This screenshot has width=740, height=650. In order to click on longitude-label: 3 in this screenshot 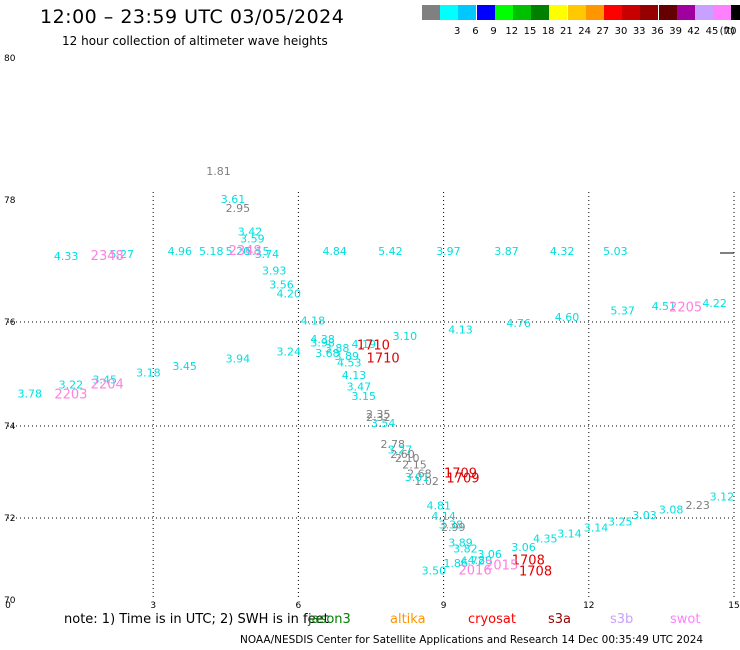, I will do `click(153, 606)`.